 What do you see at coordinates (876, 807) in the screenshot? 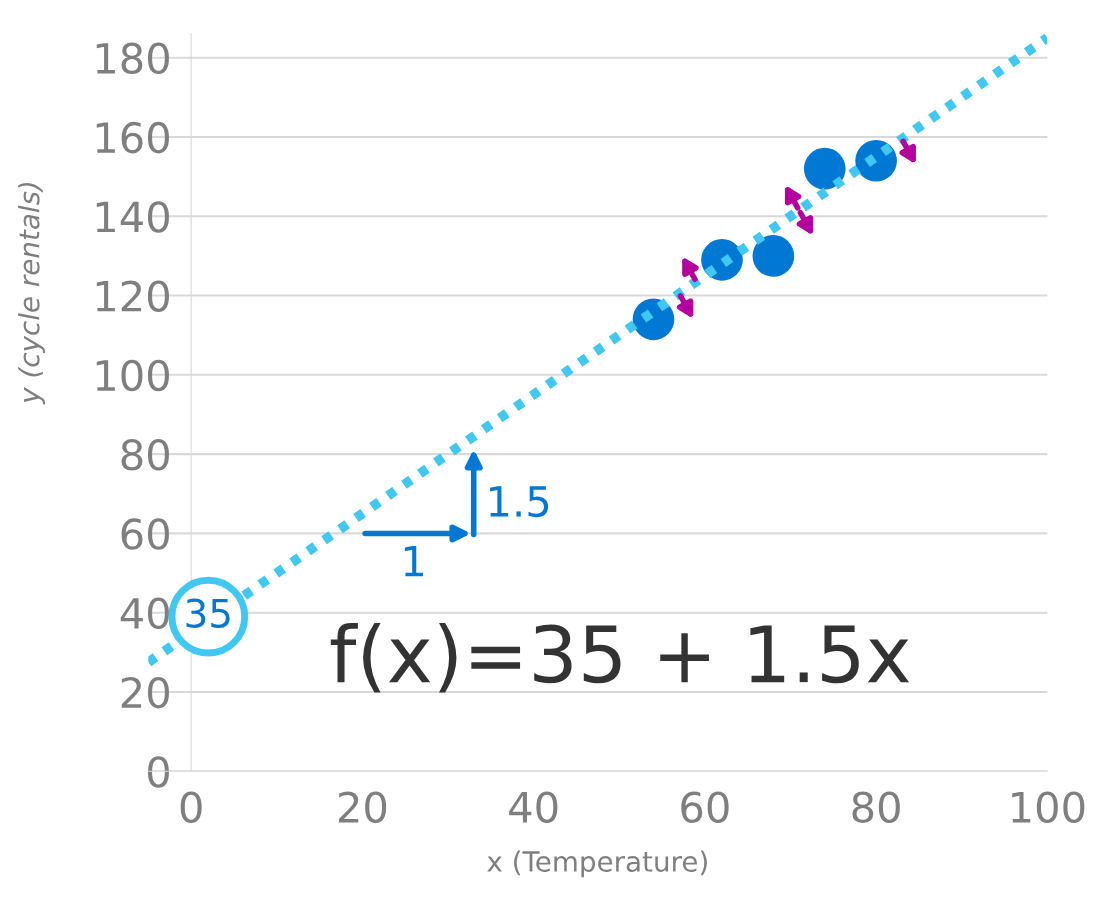
I see `x-tick-label: 80` at bounding box center [876, 807].